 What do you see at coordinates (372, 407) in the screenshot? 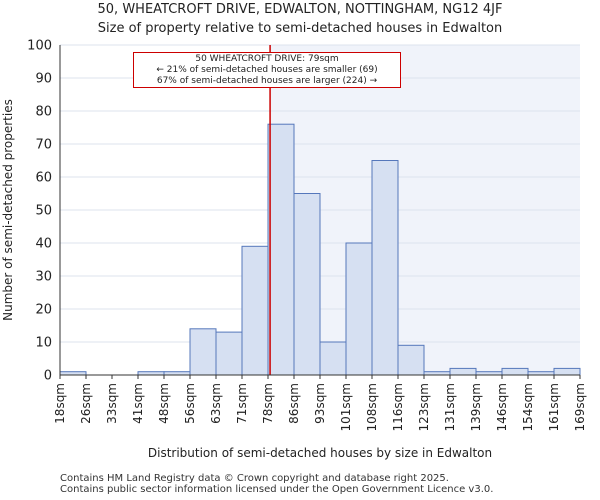
I see `x-tick-label: 108sqm` at bounding box center [372, 407].